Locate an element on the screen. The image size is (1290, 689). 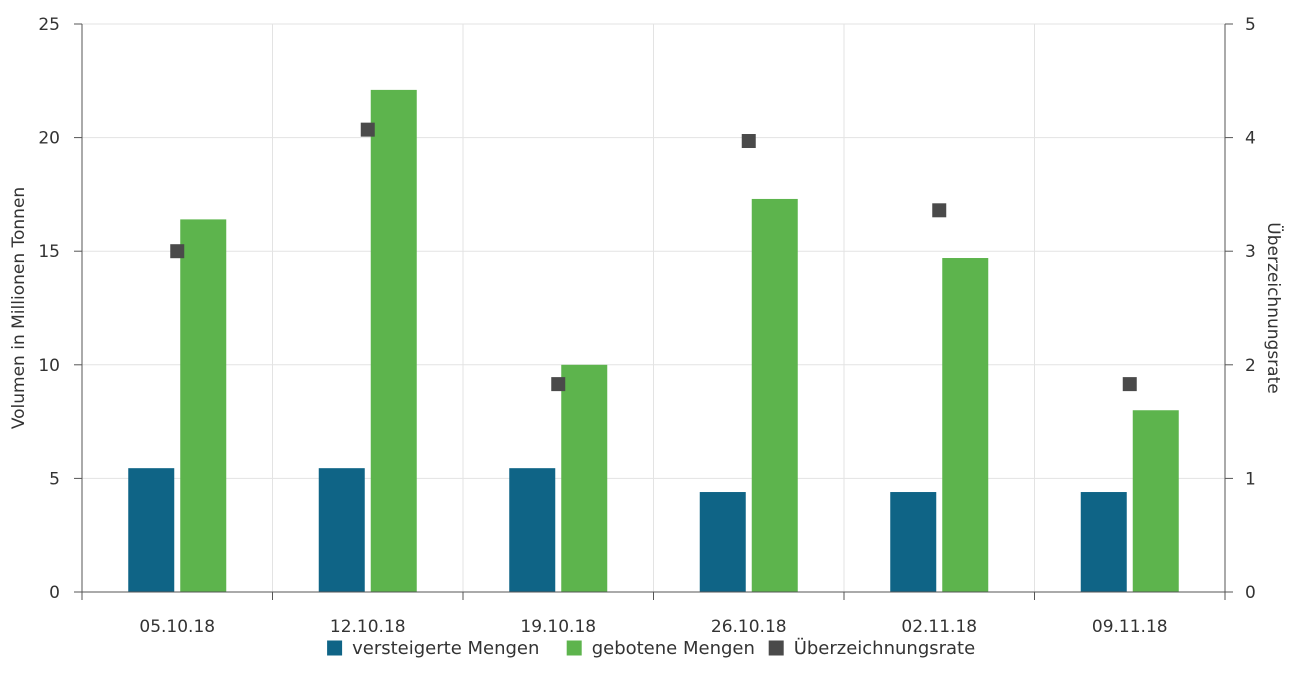
y-tick-label-left: 10 is located at coordinates (49, 366).